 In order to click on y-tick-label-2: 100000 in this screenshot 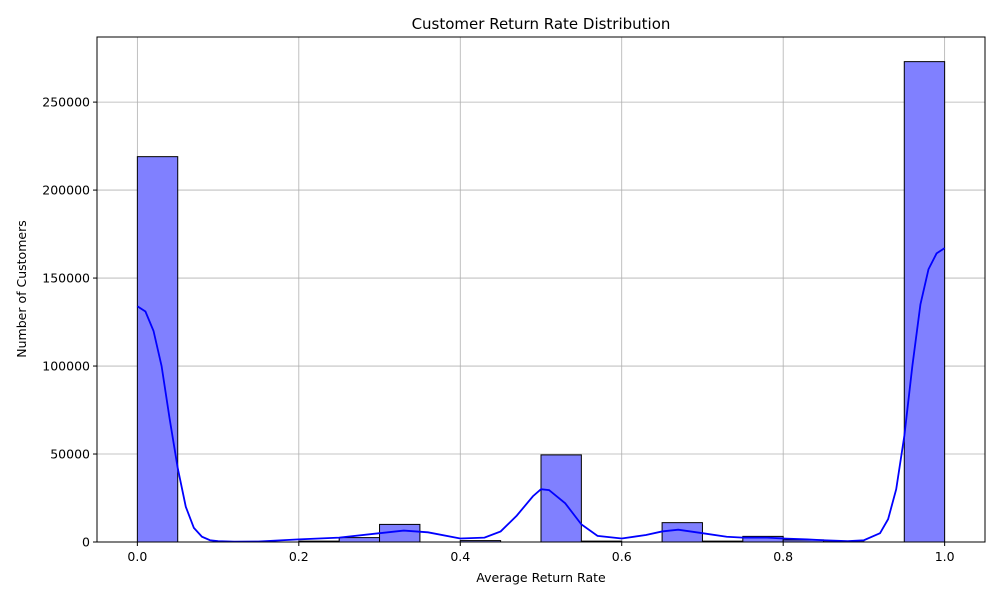, I will do `click(66, 366)`.